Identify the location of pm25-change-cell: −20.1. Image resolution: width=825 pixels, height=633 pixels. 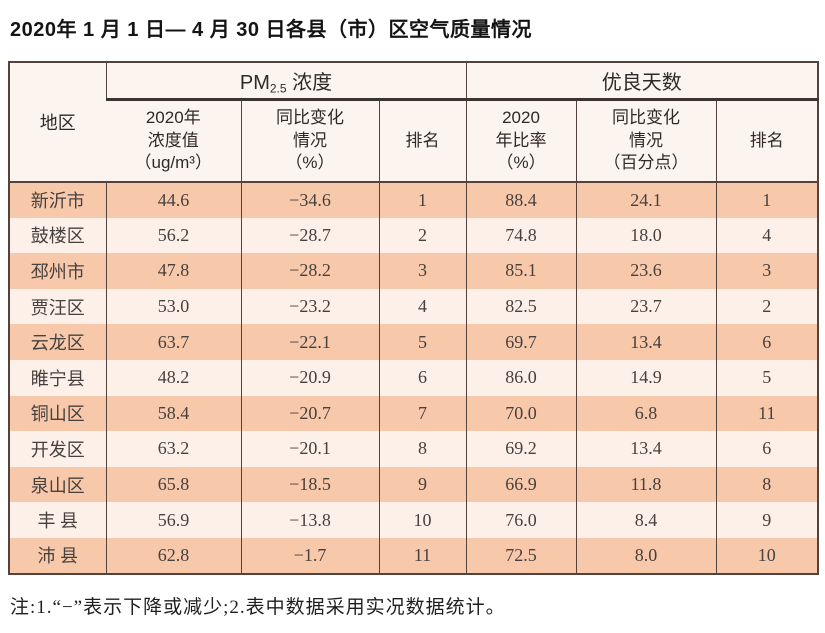
(309, 449).